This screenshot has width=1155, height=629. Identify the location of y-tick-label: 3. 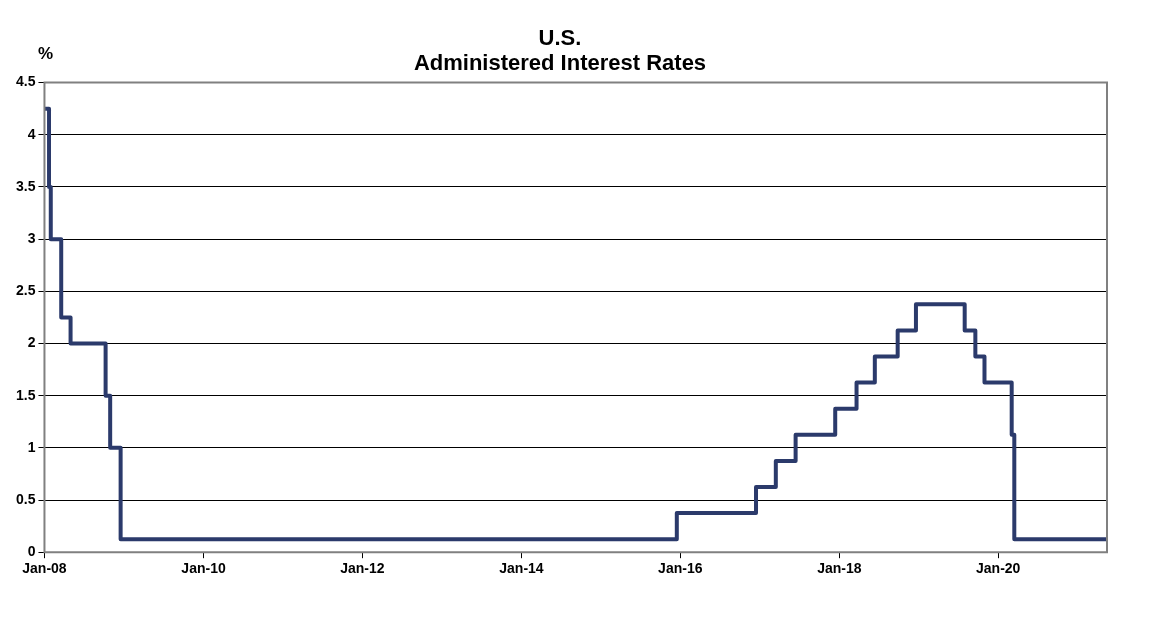
(31, 237).